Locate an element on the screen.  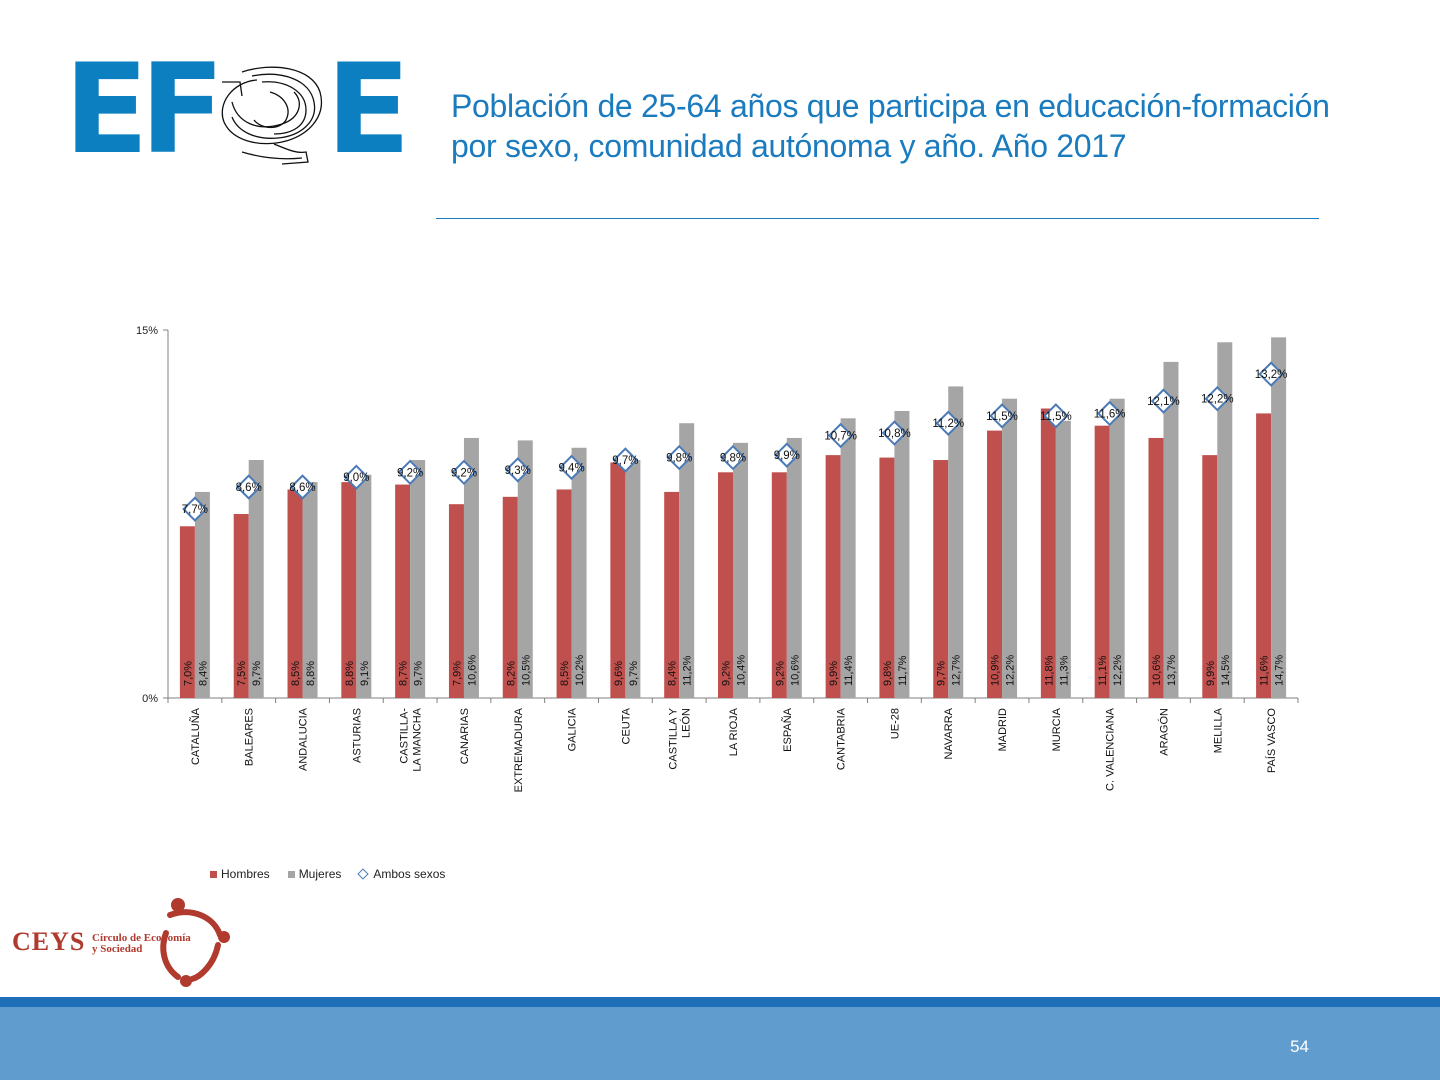
data-label-hombres: 8,8% is located at coordinates (350, 673).